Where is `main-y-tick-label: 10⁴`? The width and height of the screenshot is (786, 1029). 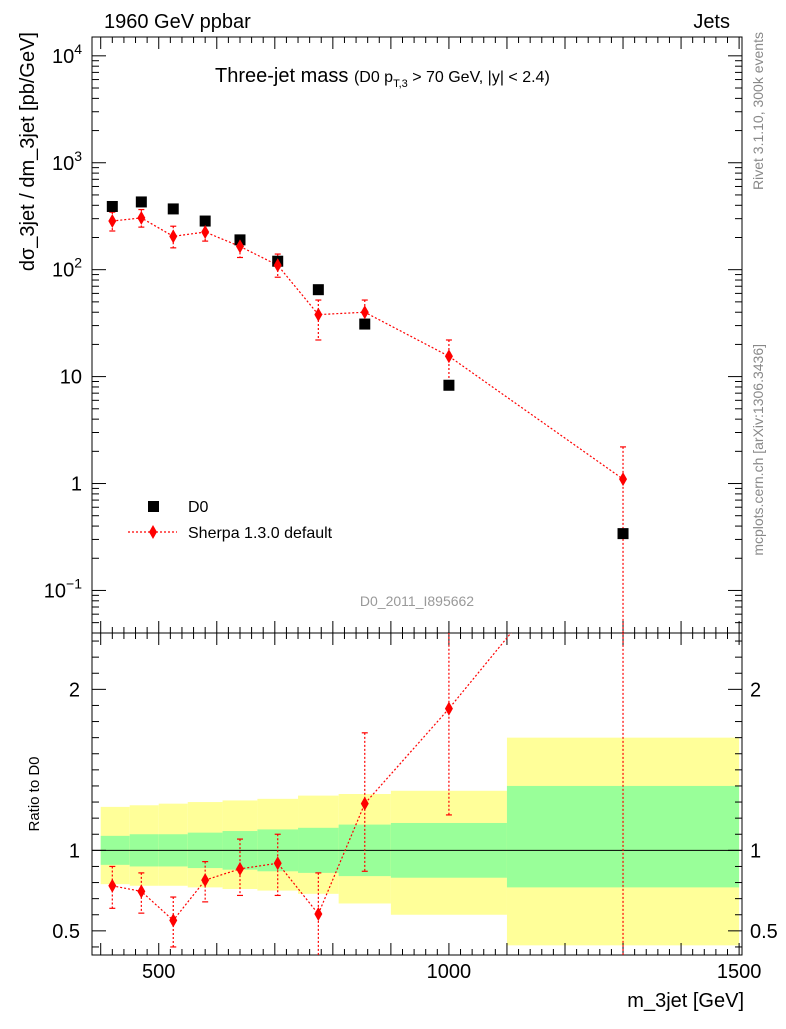 main-y-tick-label: 10⁴ is located at coordinates (67, 54).